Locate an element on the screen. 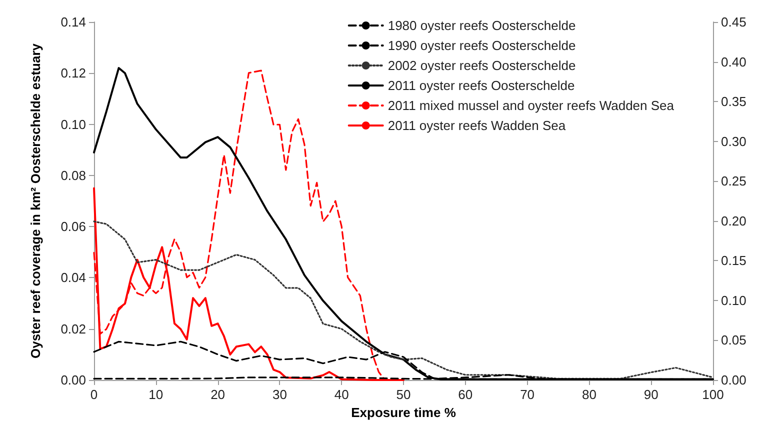 This screenshot has height=435, width=777. y2-tick-label: 0.15 is located at coordinates (733, 260).